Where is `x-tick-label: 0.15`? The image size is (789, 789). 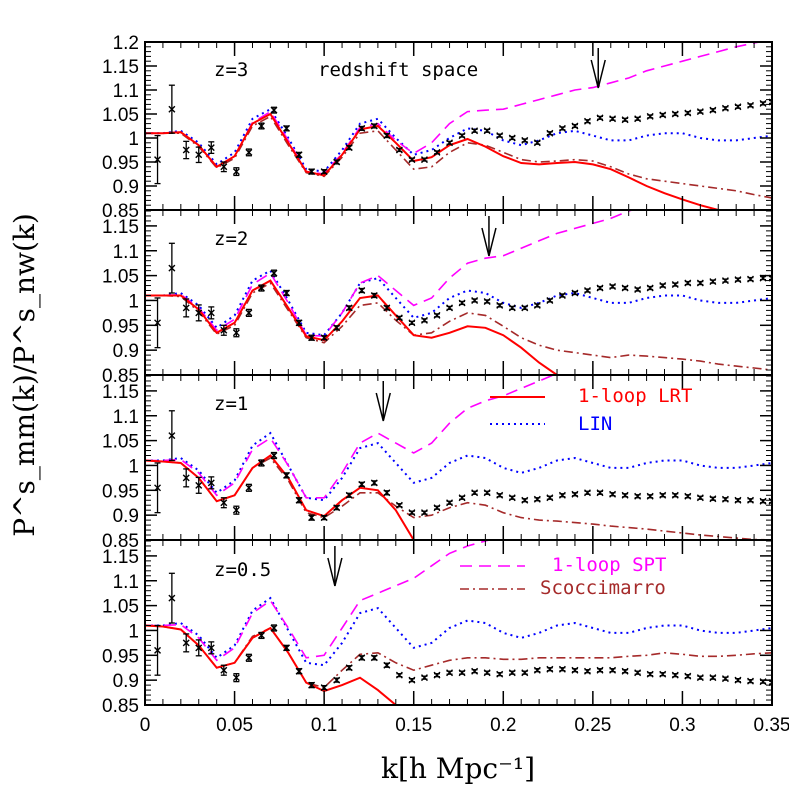 x-tick-label: 0.15 is located at coordinates (413, 725).